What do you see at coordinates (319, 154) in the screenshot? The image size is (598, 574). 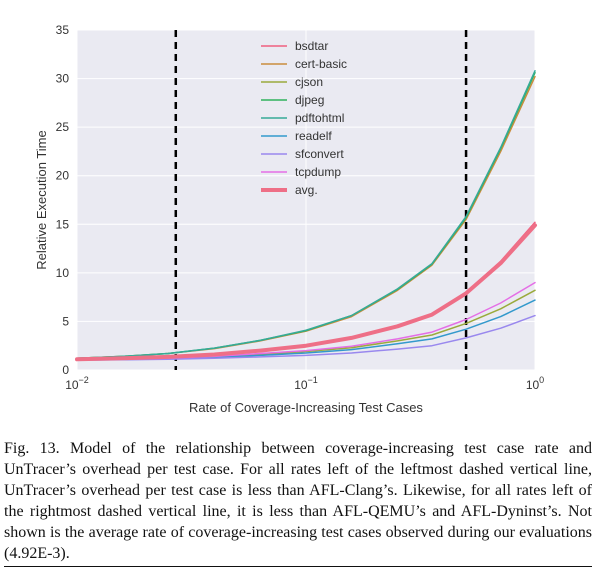 I see `legend-label: sfconvert` at bounding box center [319, 154].